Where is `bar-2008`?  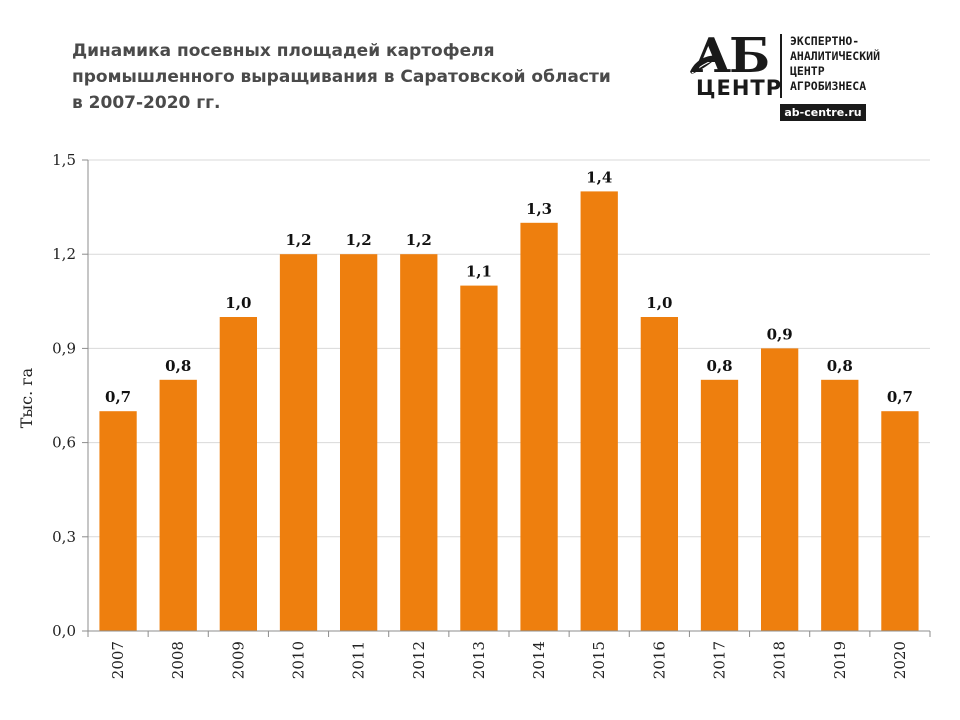 bar-2008 is located at coordinates (178, 505).